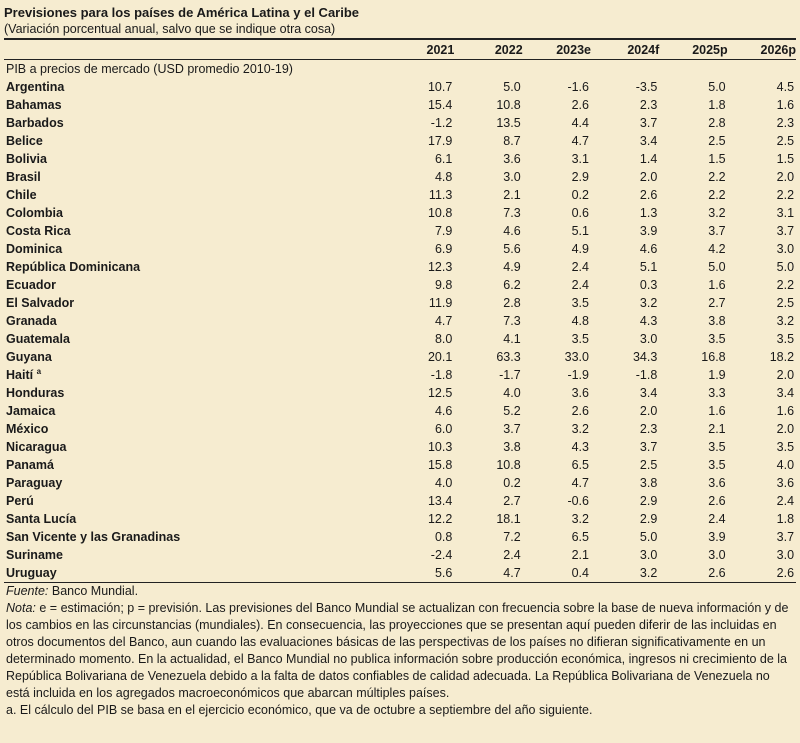  Describe the element at coordinates (195, 195) in the screenshot. I see `country-name: Chile` at that location.